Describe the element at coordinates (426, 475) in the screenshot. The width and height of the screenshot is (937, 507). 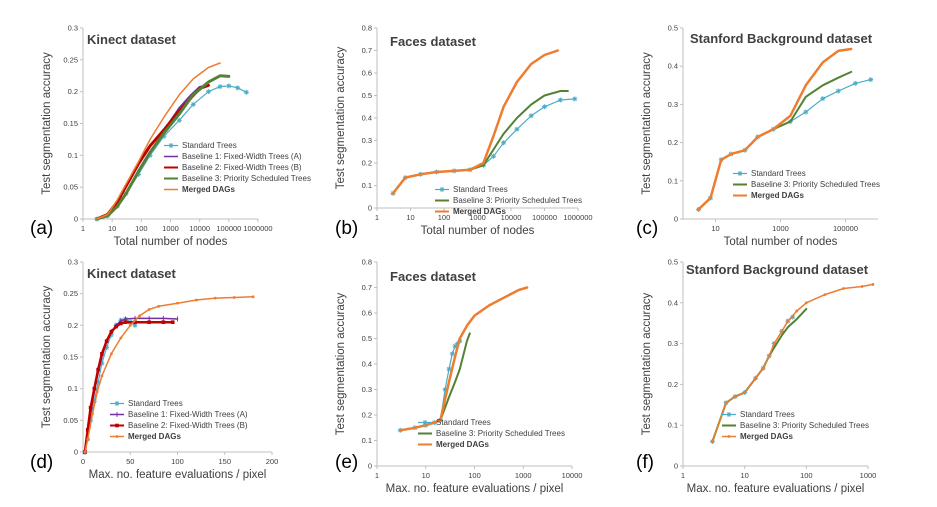
I see `x-tick-label: 10` at that location.